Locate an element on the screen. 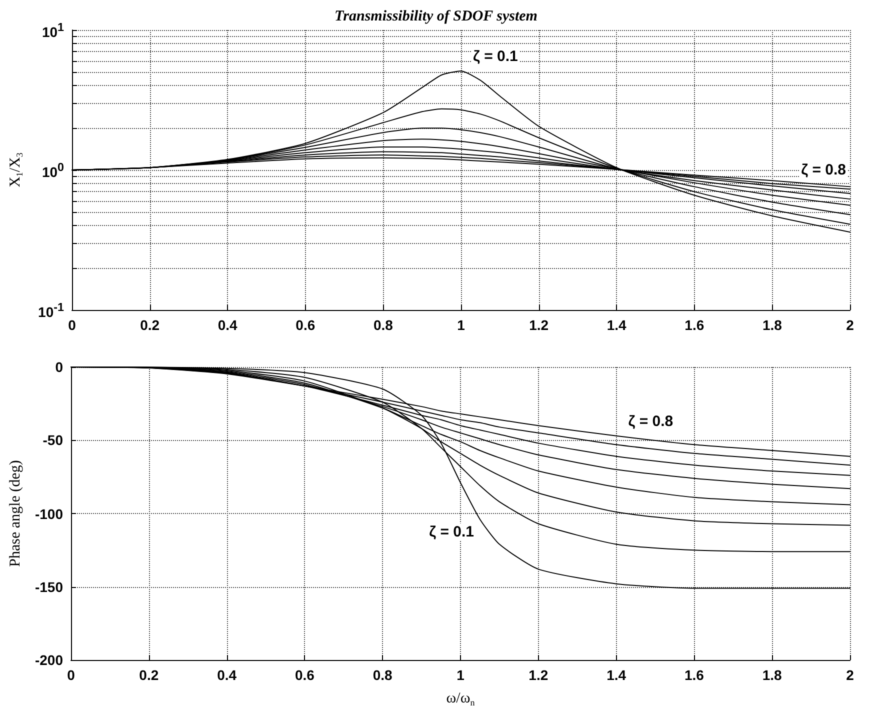  y-tick-label: -50 is located at coordinates (52, 440).